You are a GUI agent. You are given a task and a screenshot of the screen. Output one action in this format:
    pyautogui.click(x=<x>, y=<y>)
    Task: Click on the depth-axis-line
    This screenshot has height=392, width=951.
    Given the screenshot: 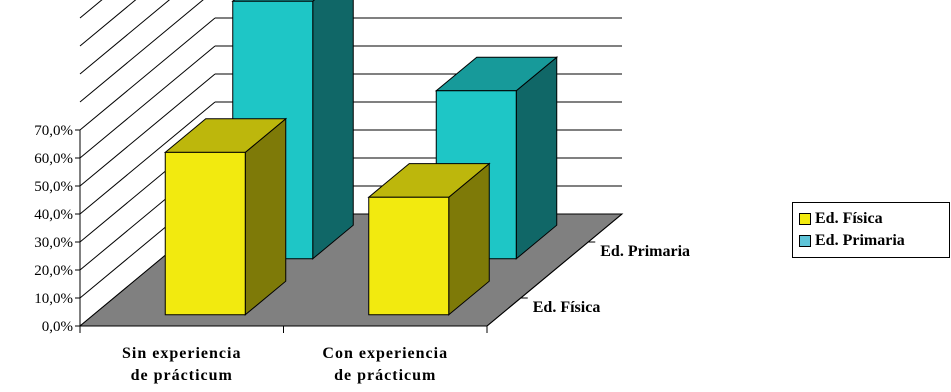 What is the action you would take?
    pyautogui.click(x=554, y=270)
    